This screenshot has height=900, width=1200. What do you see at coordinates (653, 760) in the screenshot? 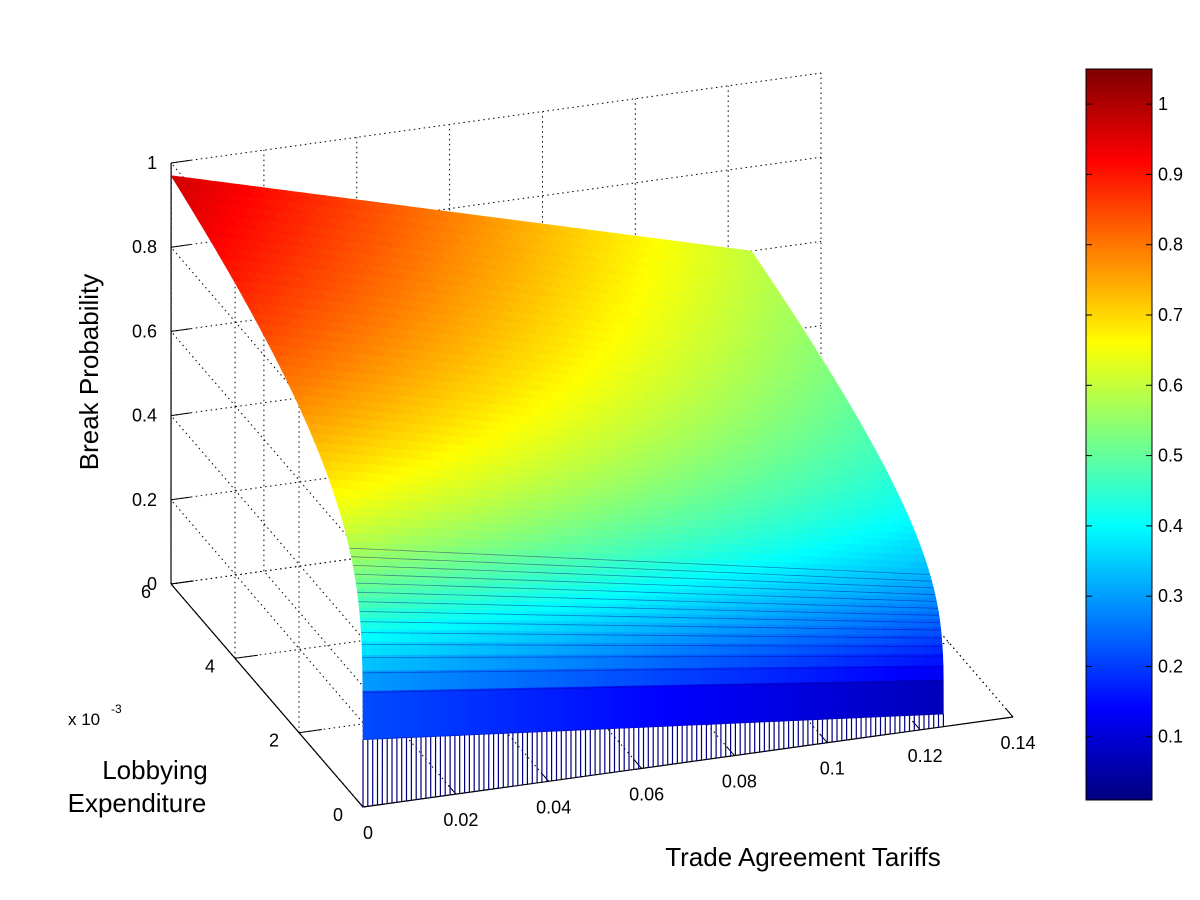
I see `surface-front-curtain` at bounding box center [653, 760].